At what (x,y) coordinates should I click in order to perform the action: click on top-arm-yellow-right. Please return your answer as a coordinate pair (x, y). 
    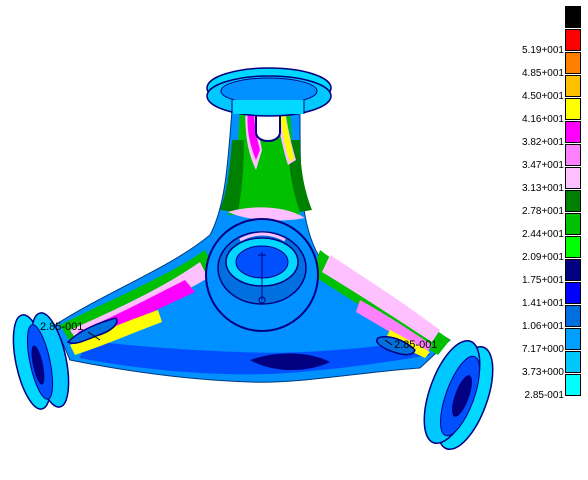
    Looking at the image, I should click on (286, 135).